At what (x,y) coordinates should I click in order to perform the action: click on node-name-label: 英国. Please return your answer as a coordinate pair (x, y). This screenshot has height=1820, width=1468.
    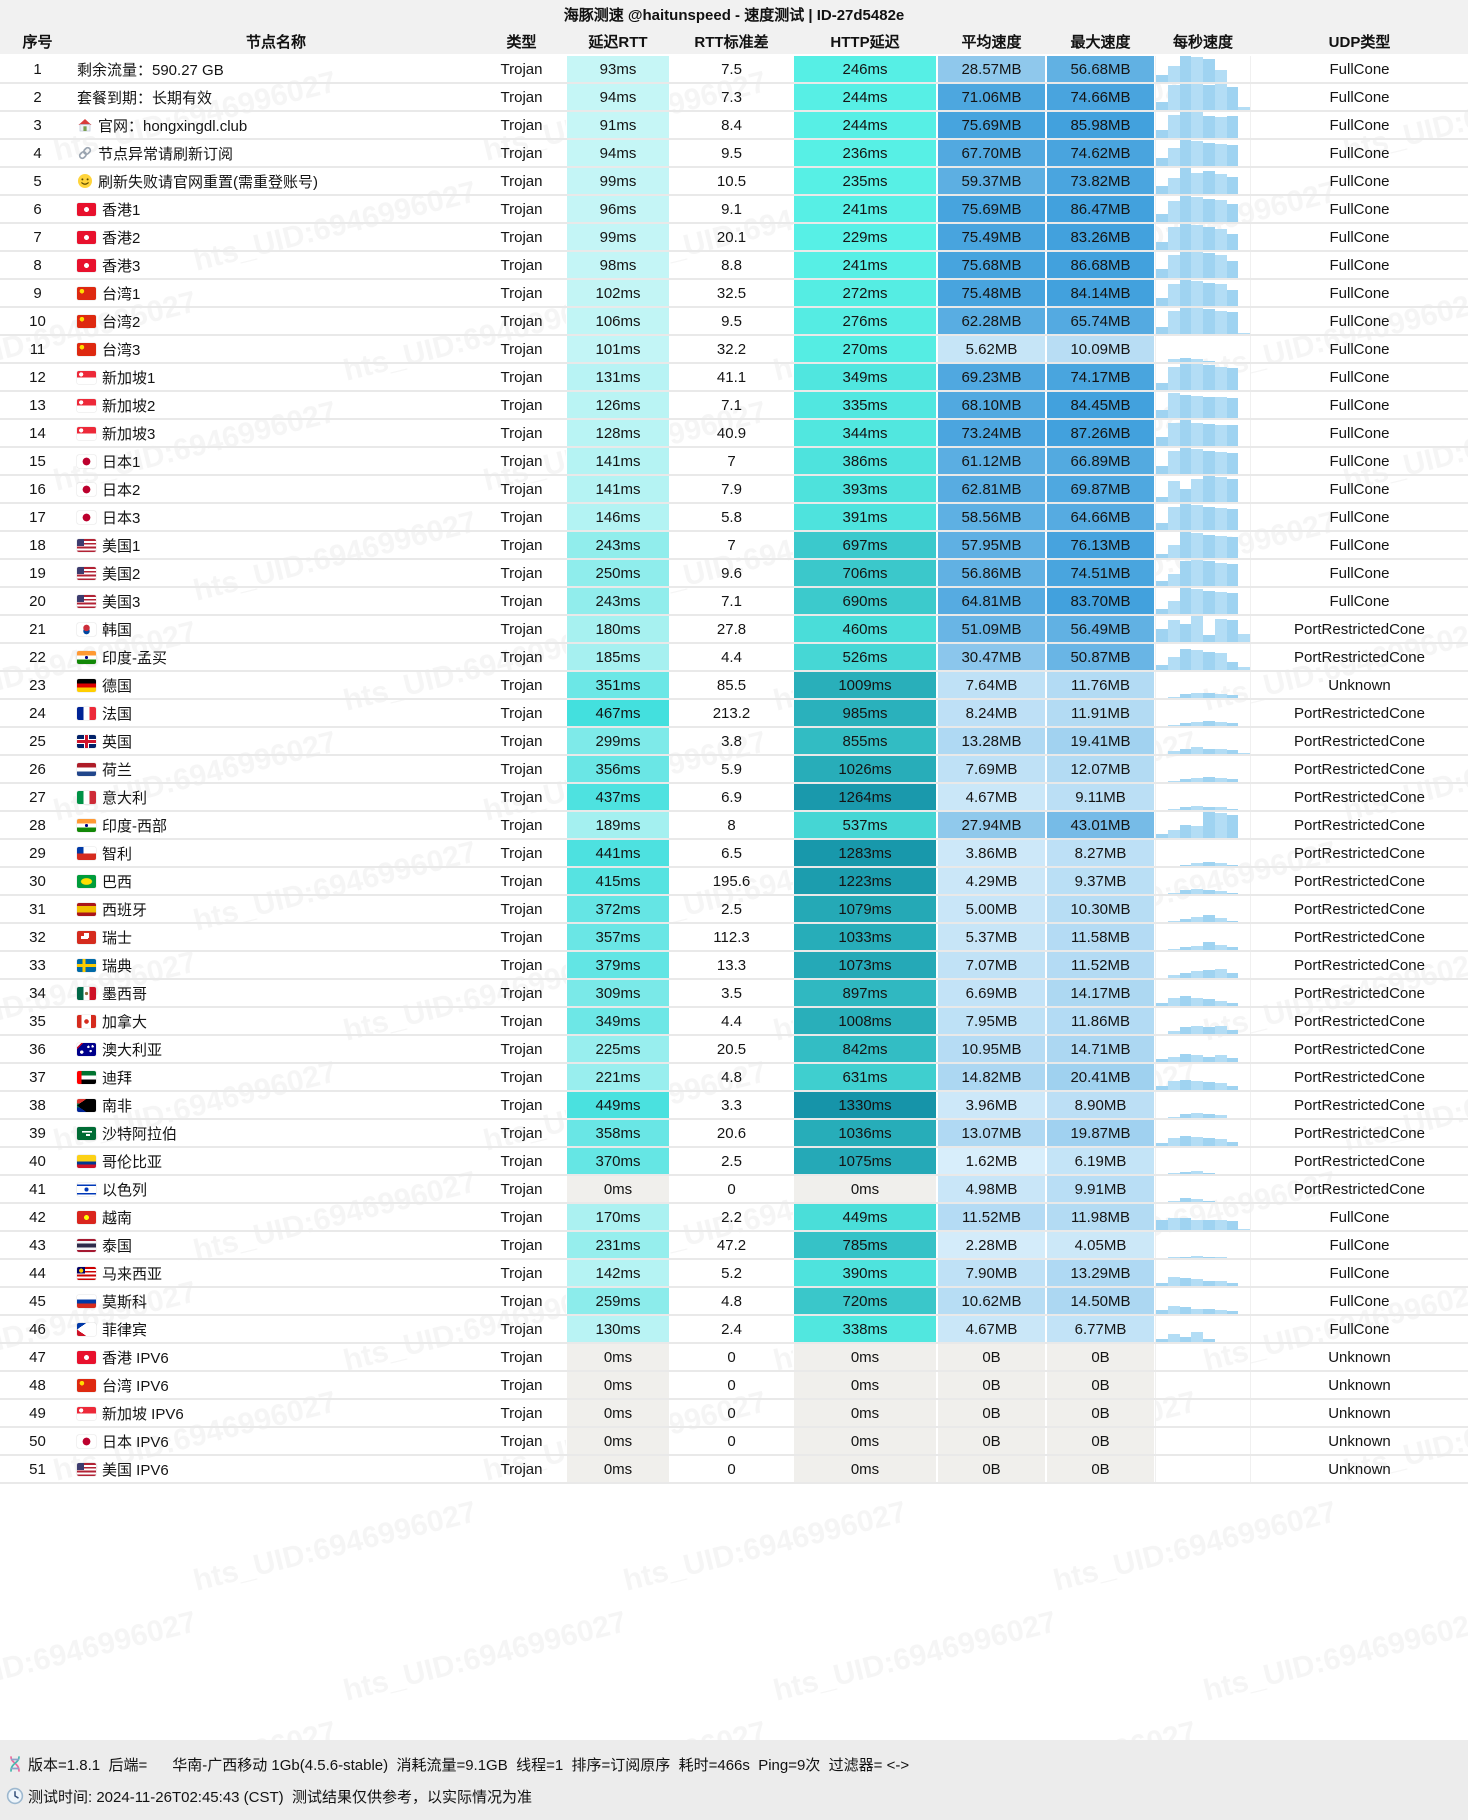
    Looking at the image, I should click on (117, 742).